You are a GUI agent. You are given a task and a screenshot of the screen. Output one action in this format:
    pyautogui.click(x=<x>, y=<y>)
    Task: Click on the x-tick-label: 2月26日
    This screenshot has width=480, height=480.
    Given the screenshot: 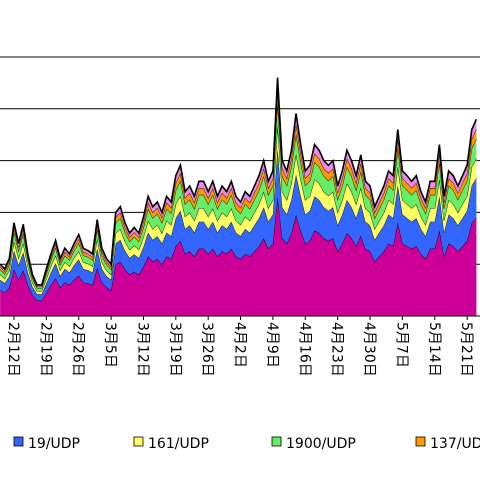 What is the action you would take?
    pyautogui.click(x=78, y=349)
    